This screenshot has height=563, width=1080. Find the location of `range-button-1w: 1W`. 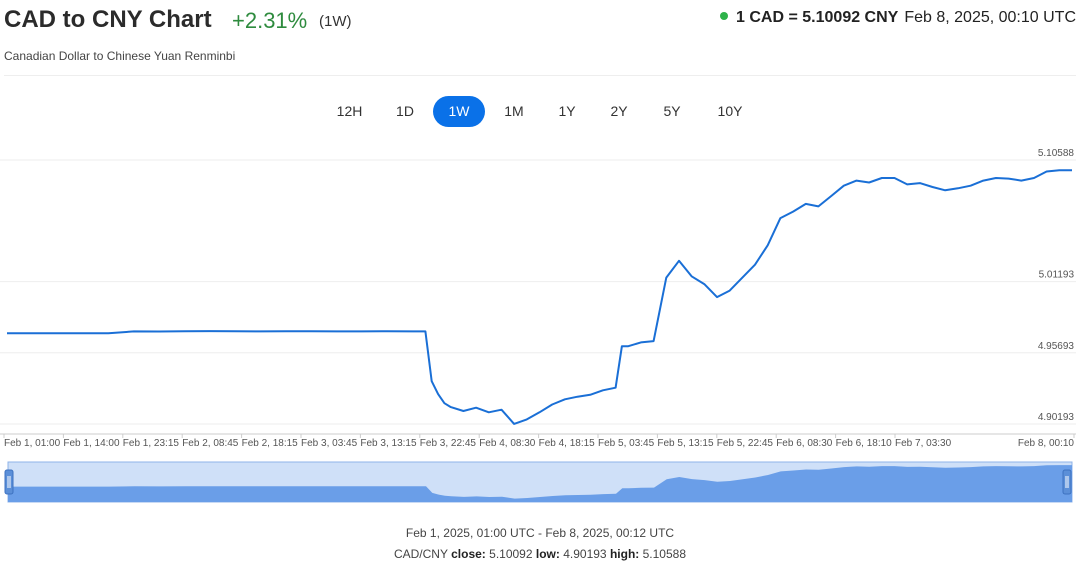

range-button-1w: 1W is located at coordinates (459, 111).